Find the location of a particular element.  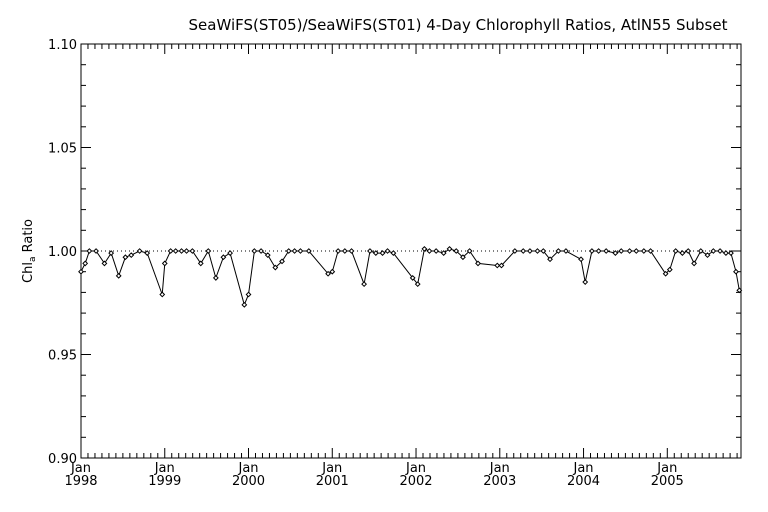

x-tick-year: 1998 is located at coordinates (80, 481).